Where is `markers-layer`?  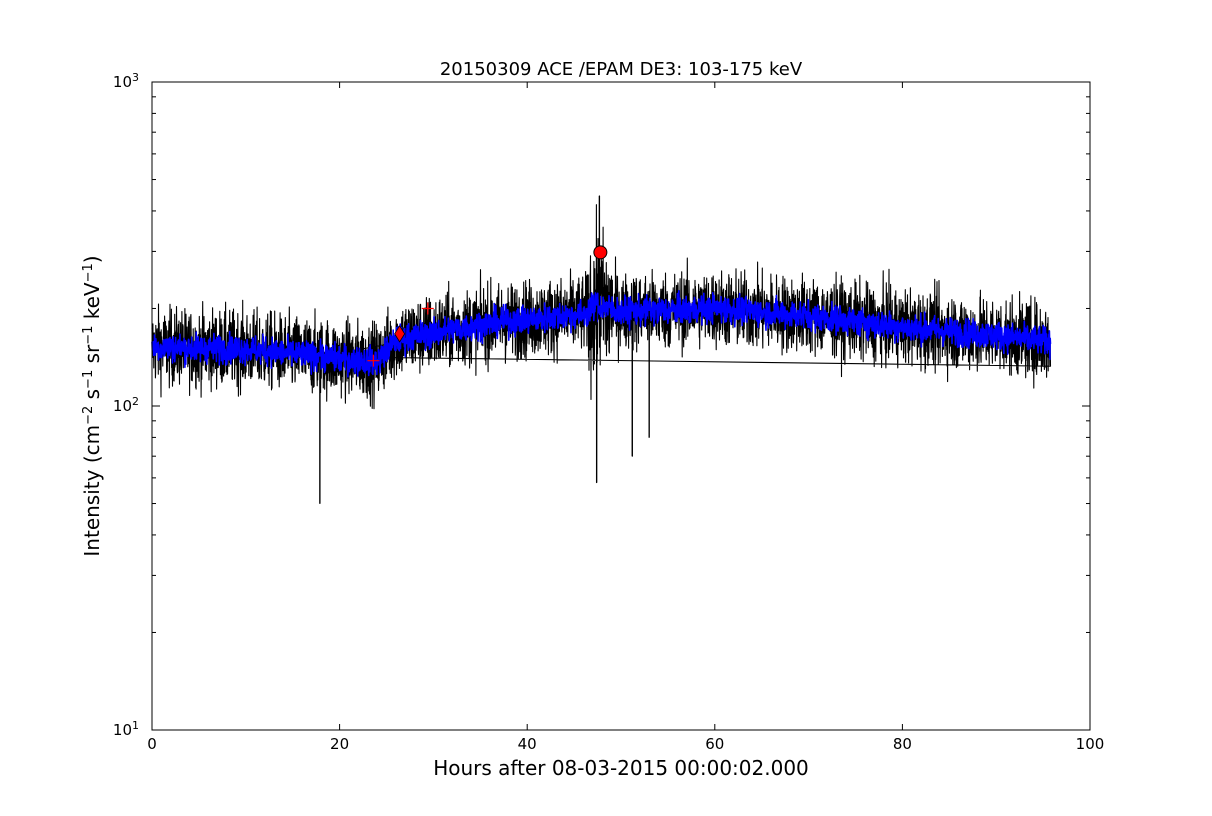 markers-layer is located at coordinates (487, 306).